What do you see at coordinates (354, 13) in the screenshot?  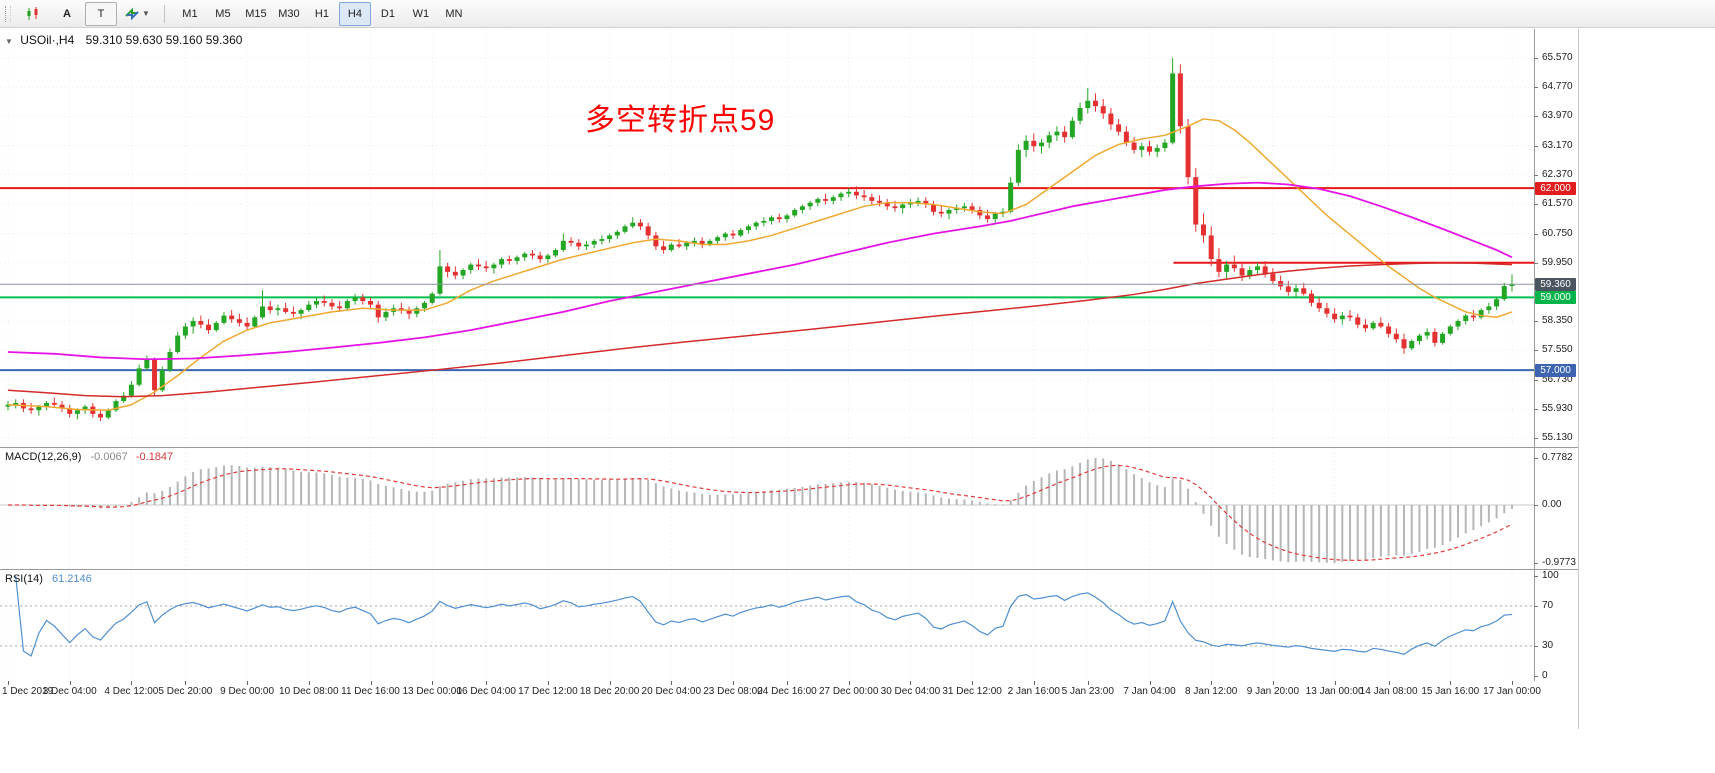 I see `timeframe-button-H4: H4` at bounding box center [354, 13].